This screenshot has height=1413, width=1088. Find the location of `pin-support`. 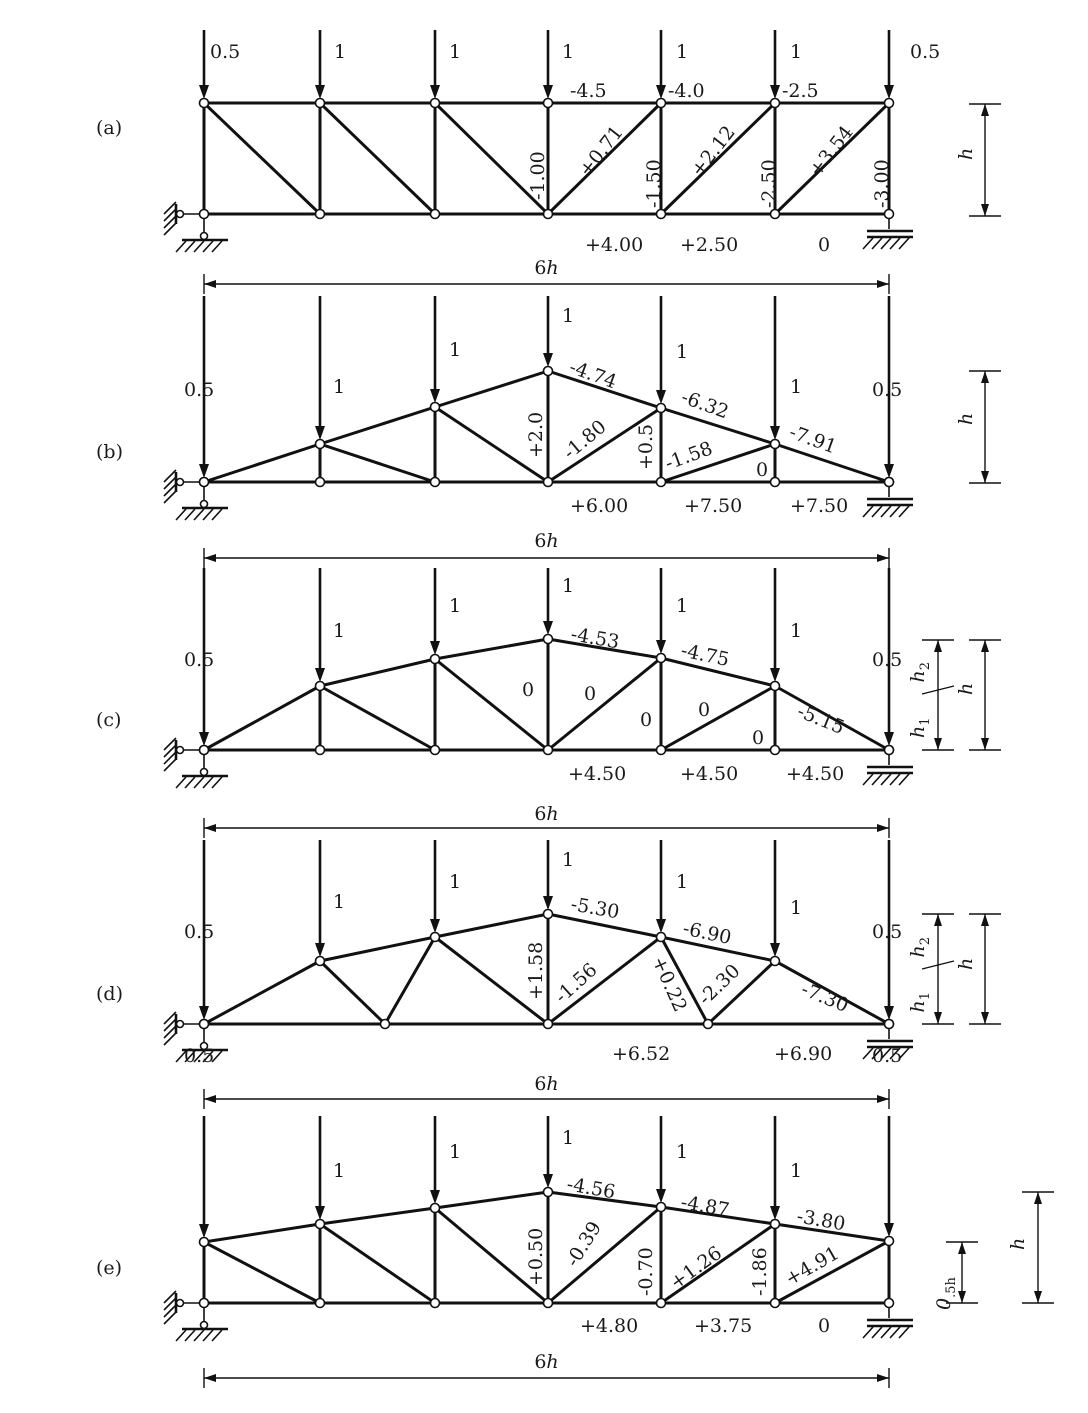

pin-support is located at coordinates (195, 495).